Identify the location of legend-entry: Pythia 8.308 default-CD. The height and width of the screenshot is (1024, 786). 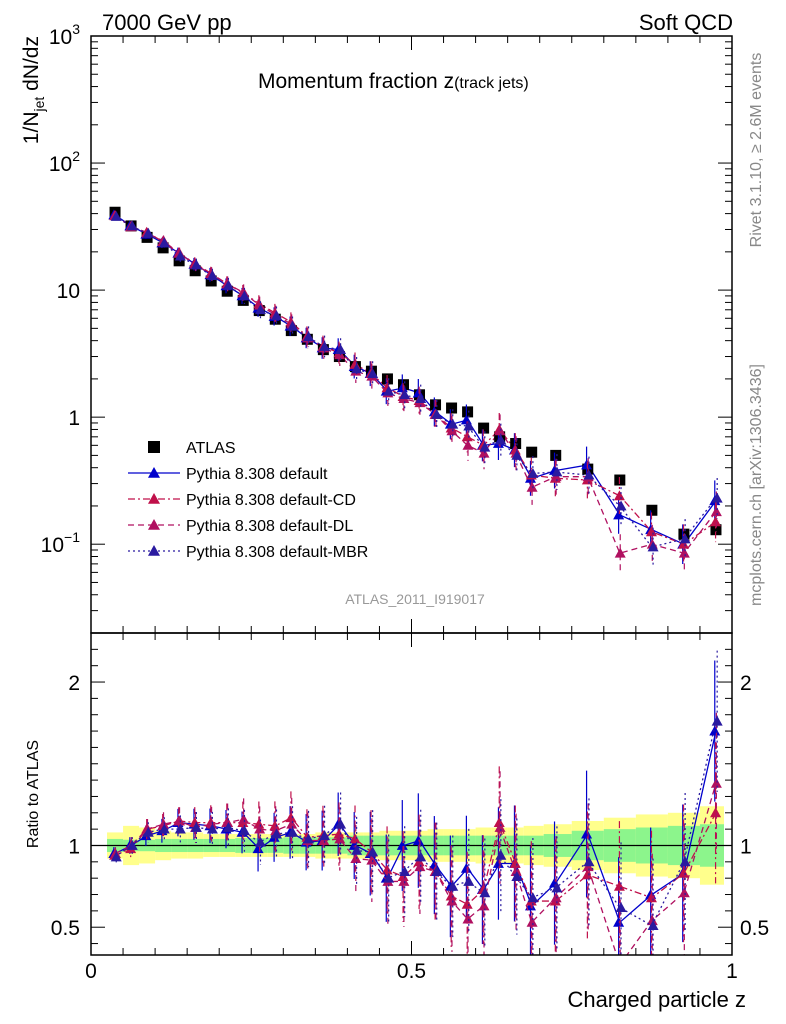
(242, 500).